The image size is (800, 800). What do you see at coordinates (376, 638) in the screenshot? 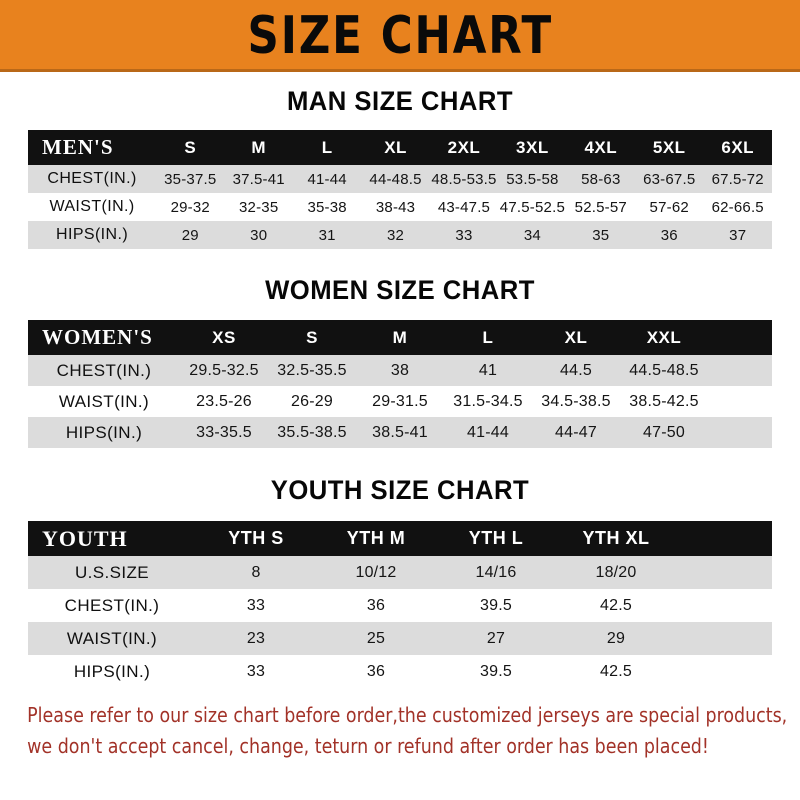
I see `table-cell: 25` at bounding box center [376, 638].